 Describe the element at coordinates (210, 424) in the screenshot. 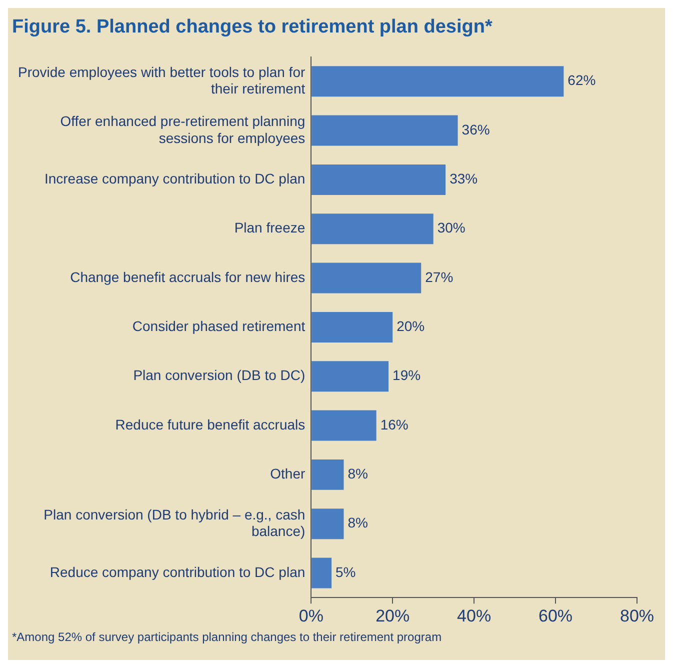

I see `y-tick-label: Reduce future benefit accruals` at that location.